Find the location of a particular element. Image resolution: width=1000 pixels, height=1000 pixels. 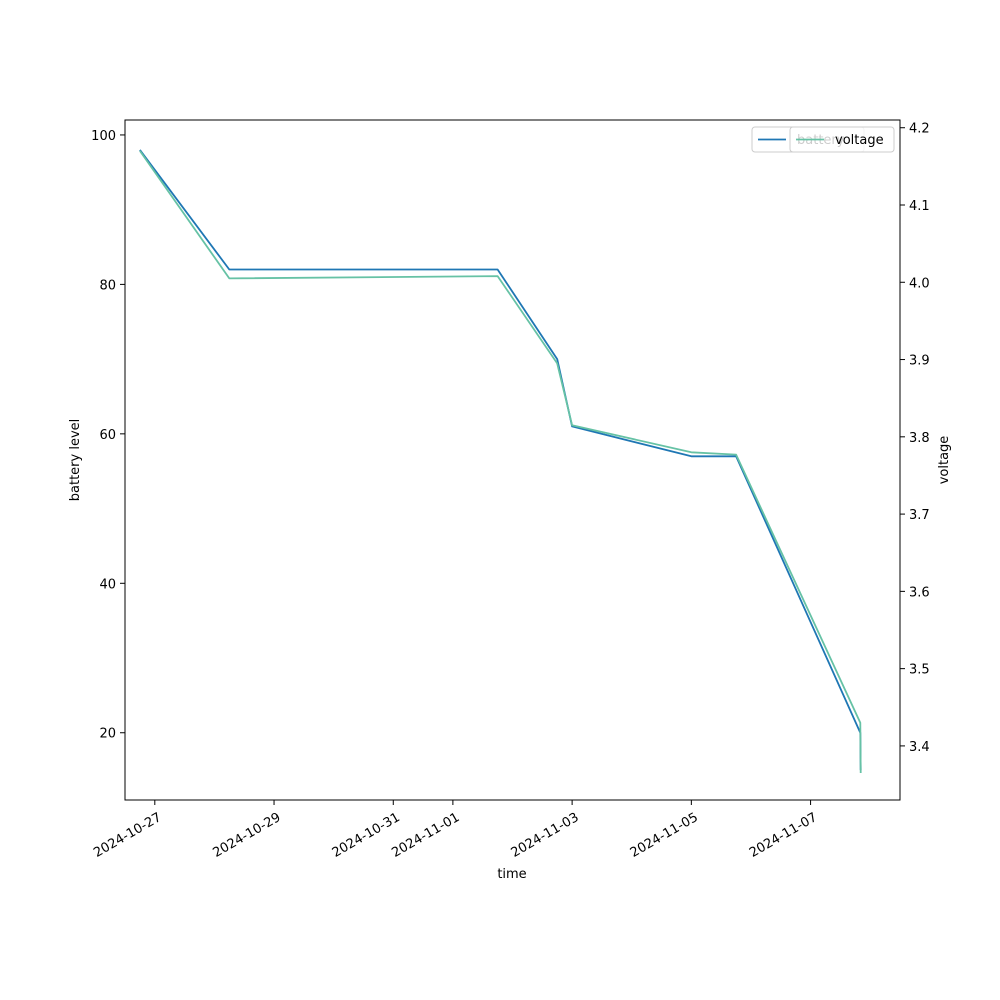

y2-tick-label: 3.6 is located at coordinates (919, 592).